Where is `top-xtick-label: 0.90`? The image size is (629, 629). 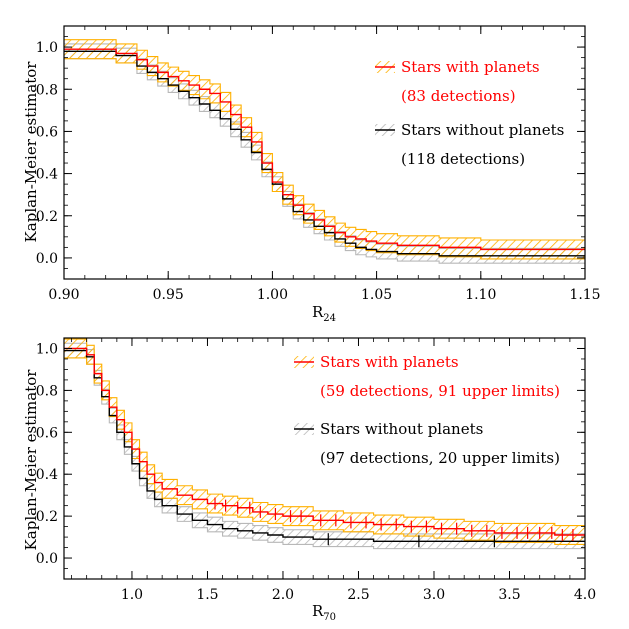 top-xtick-label: 0.90 is located at coordinates (63, 295).